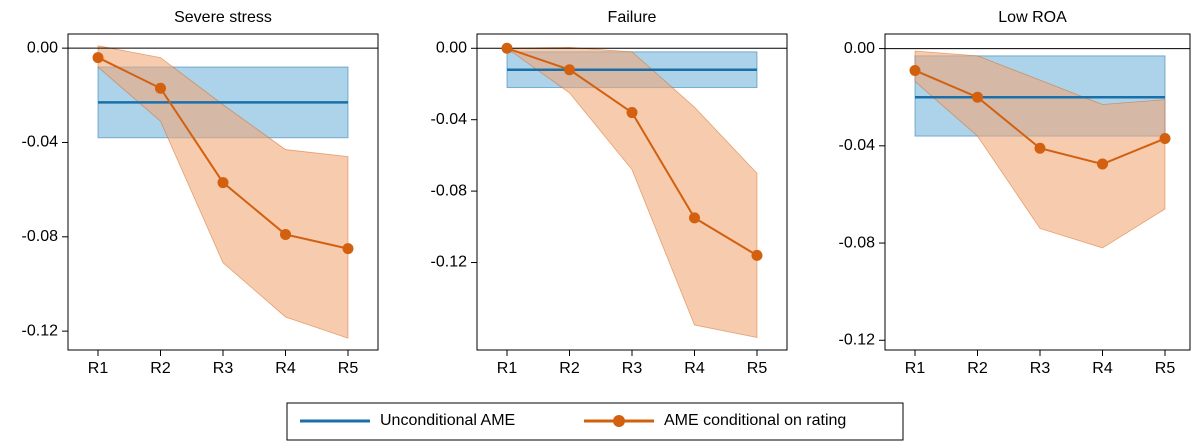 This screenshot has height=445, width=1191. What do you see at coordinates (223, 17) in the screenshot?
I see `panel-title: Severe stress` at bounding box center [223, 17].